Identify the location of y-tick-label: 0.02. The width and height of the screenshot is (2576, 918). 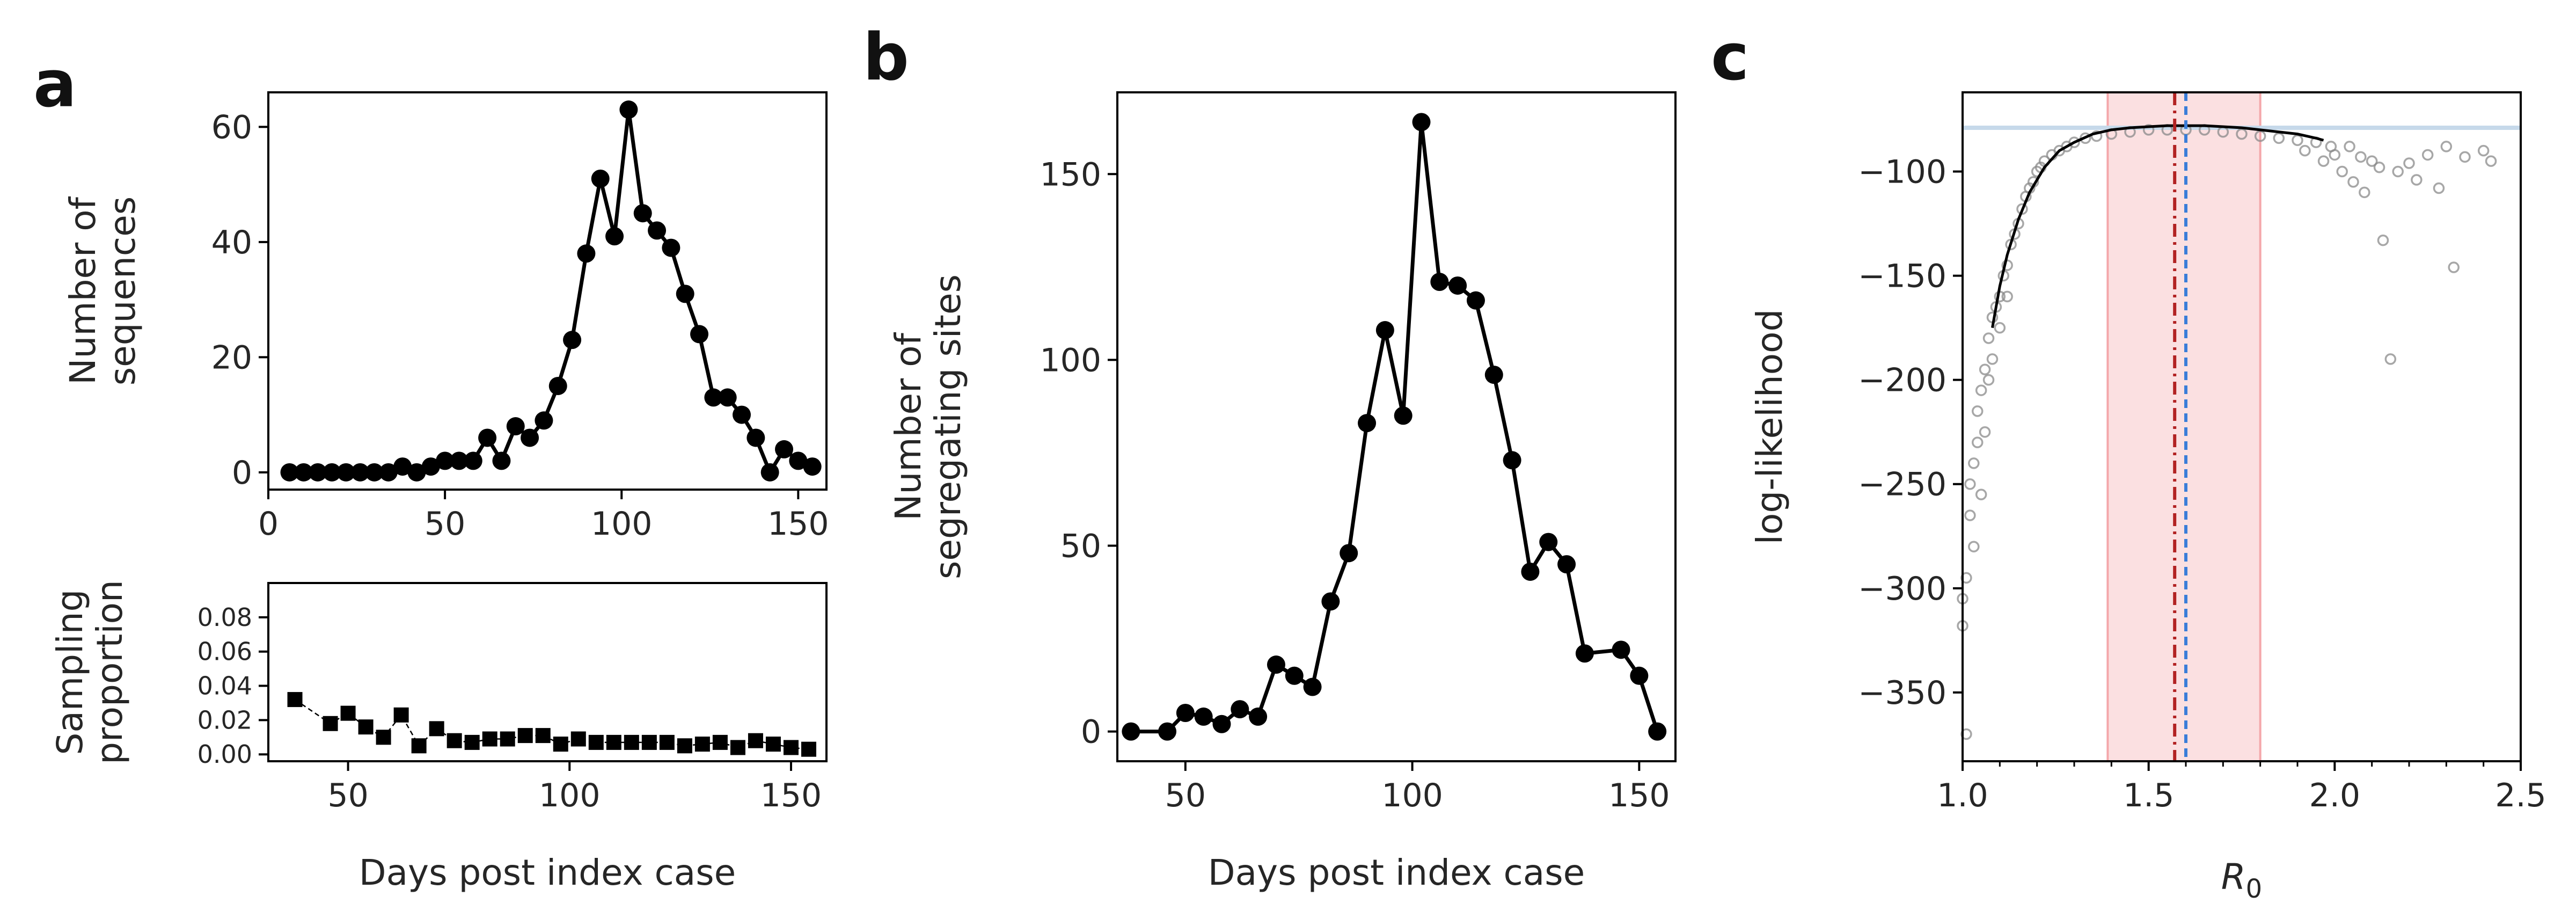
(224, 719).